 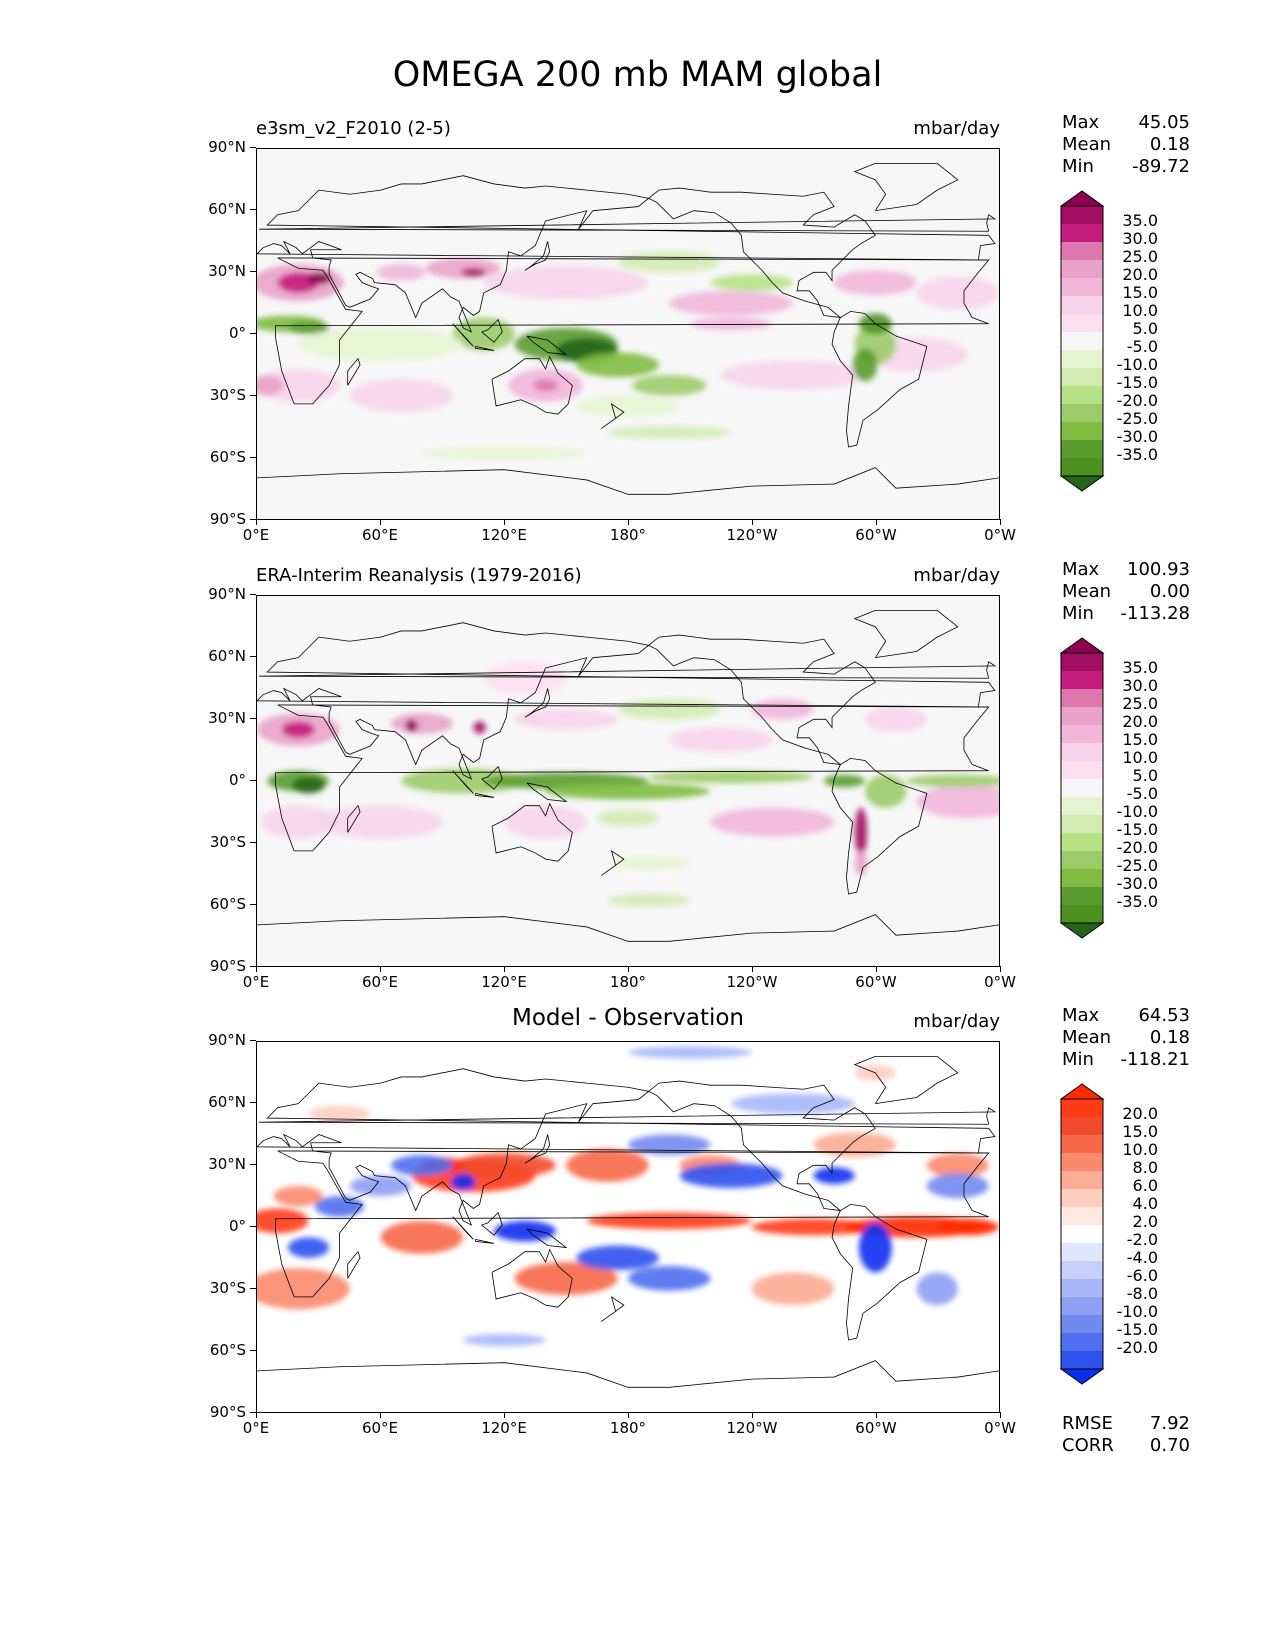 I want to click on x-tick-label: 120°E, so click(x=504, y=978).